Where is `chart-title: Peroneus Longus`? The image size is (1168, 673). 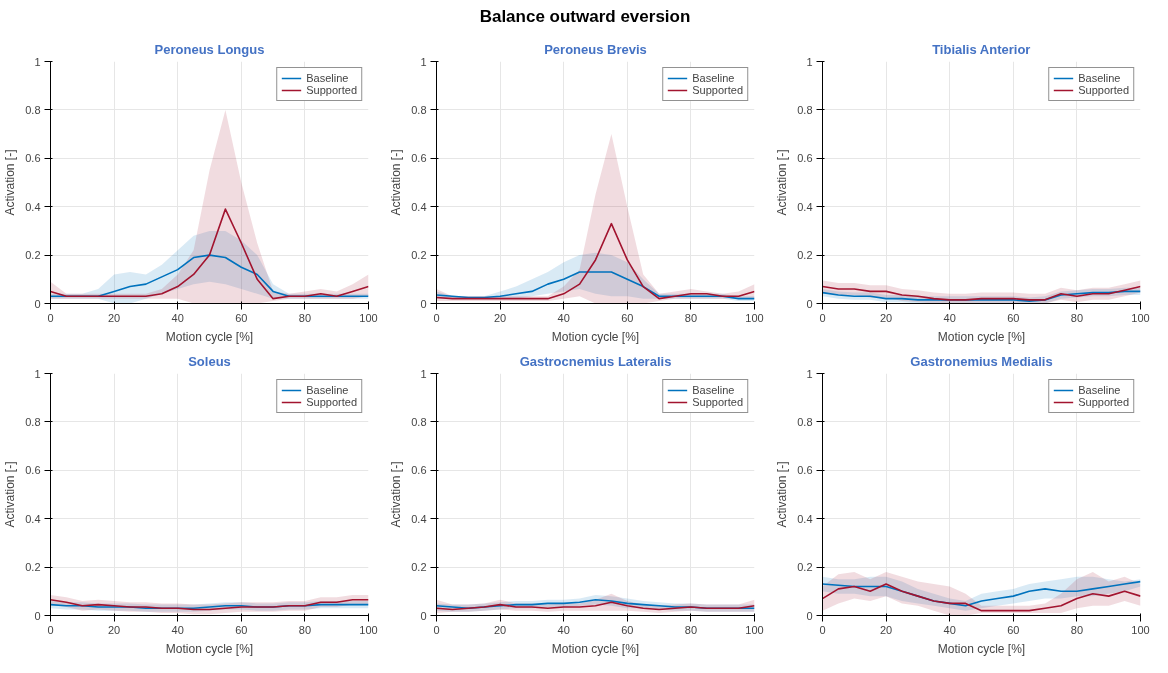
chart-title: Peroneus Longus is located at coordinates (209, 49).